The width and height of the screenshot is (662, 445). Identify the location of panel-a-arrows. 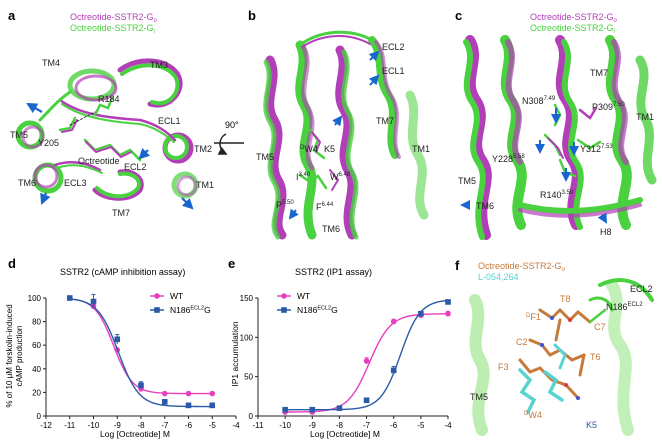
(110, 156).